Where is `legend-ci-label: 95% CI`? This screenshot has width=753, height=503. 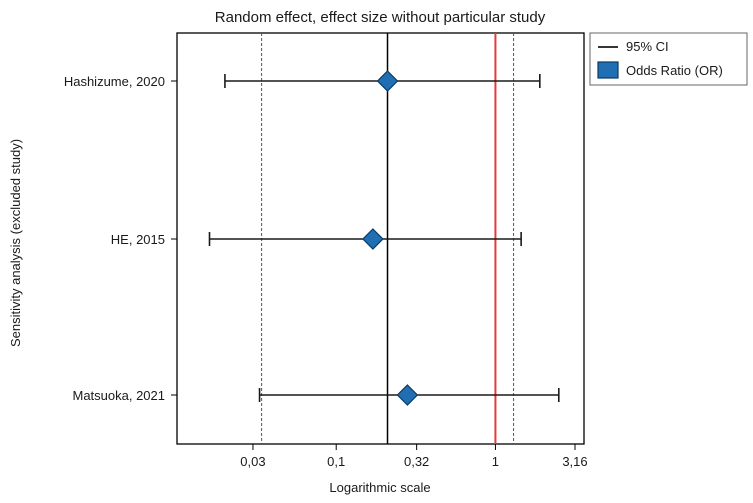
legend-ci-label: 95% CI is located at coordinates (647, 46).